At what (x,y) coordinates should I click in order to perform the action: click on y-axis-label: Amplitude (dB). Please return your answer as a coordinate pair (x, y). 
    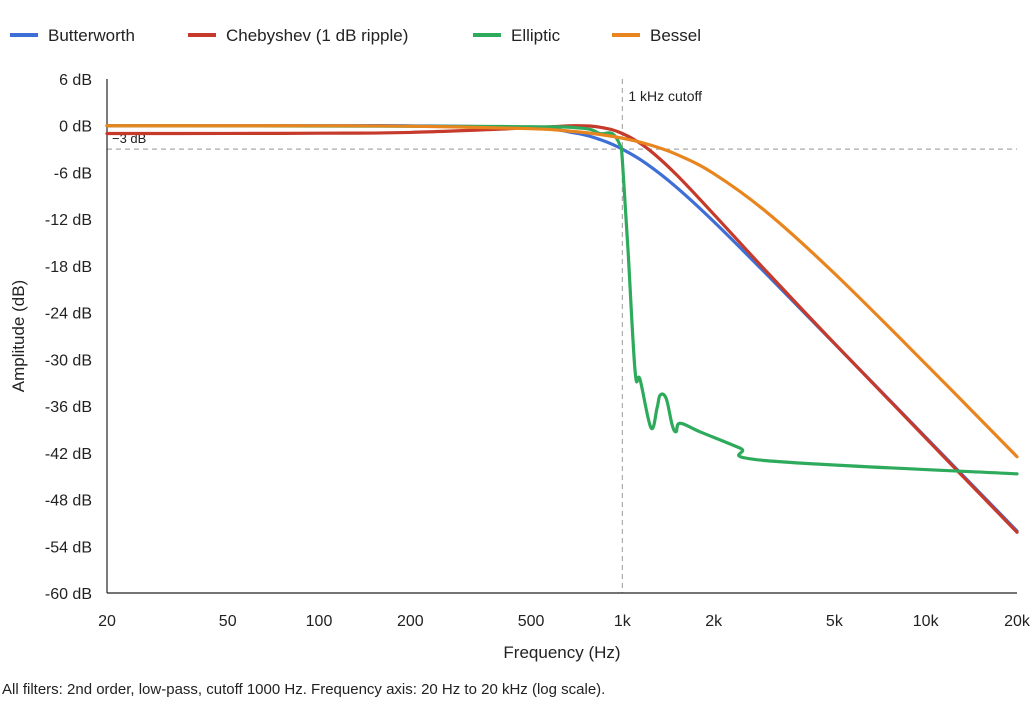
    Looking at the image, I should click on (18, 336).